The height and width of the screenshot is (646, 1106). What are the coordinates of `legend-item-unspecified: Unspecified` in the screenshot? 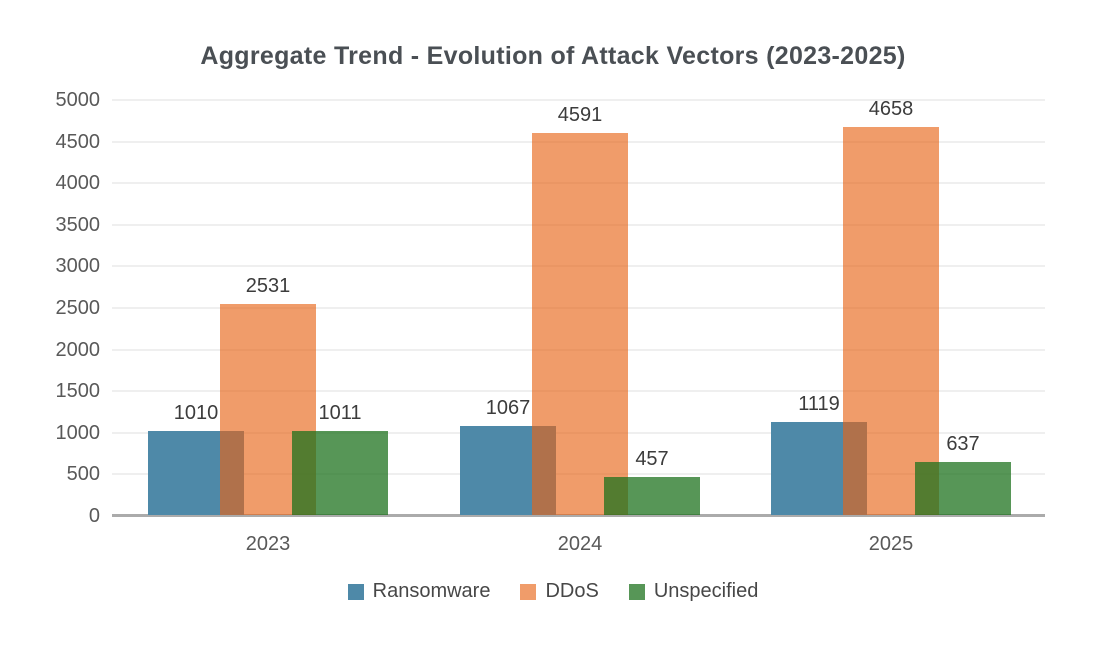 It's located at (693, 591).